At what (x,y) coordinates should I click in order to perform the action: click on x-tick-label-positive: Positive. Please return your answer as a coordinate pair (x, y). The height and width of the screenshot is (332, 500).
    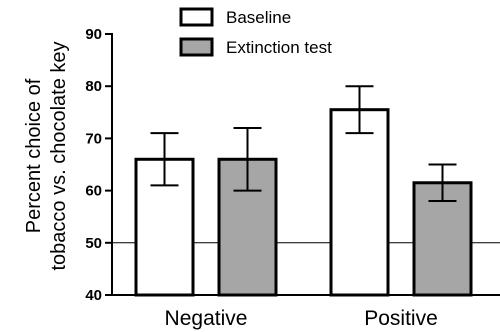
    Looking at the image, I should click on (401, 318).